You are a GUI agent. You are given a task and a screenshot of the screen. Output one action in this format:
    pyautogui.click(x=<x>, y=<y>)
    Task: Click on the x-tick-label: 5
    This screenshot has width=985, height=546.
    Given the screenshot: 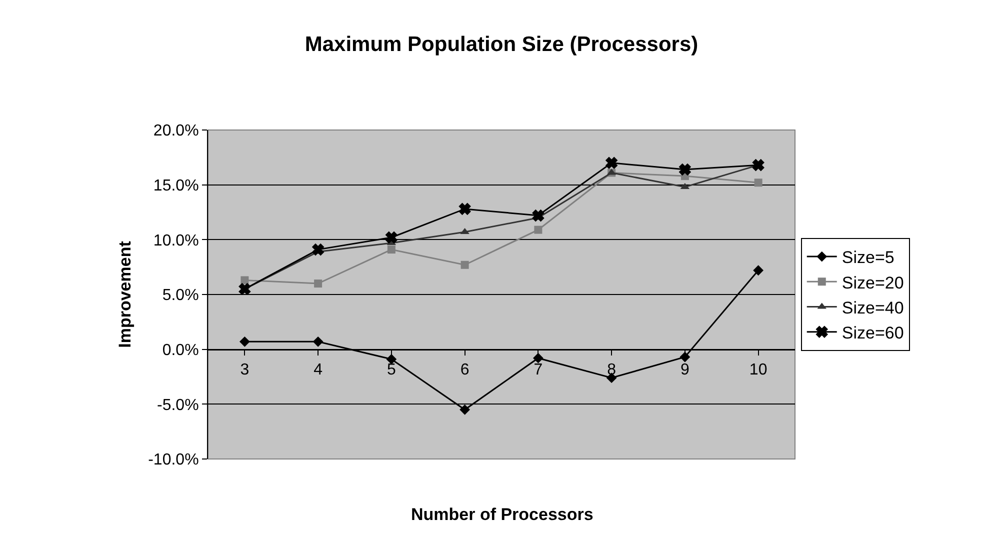 What is the action you would take?
    pyautogui.click(x=391, y=370)
    